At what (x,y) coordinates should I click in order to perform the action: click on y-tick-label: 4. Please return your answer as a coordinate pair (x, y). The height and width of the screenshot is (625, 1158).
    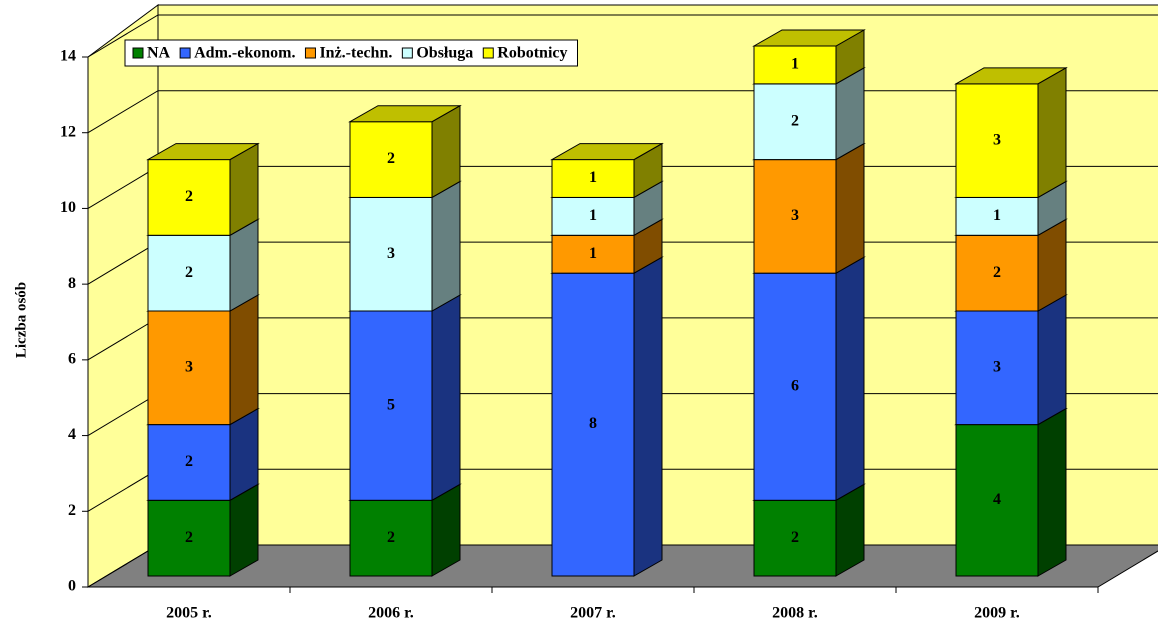
    Looking at the image, I should click on (72, 434).